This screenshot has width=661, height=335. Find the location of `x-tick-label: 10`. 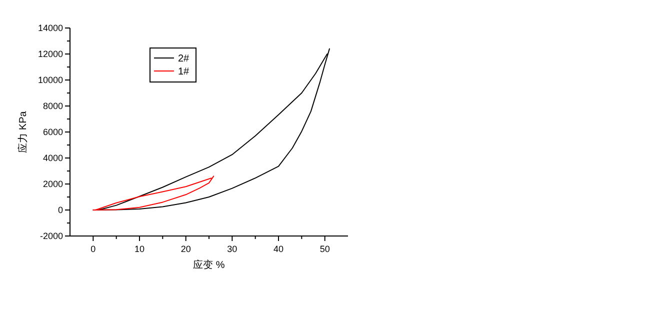

x-tick-label: 10 is located at coordinates (139, 249).